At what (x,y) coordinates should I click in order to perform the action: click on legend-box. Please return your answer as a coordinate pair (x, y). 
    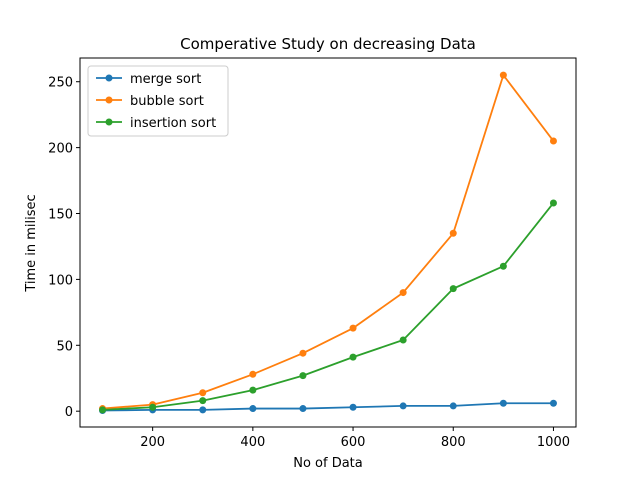
    Looking at the image, I should click on (158, 101).